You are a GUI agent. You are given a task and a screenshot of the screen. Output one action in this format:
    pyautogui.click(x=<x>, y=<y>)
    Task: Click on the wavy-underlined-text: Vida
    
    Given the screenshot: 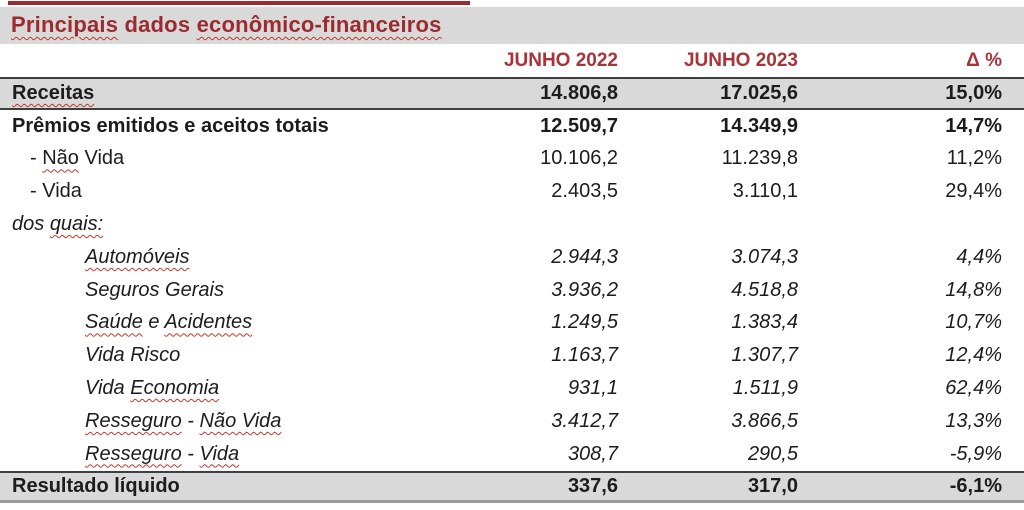 What is the action you would take?
    pyautogui.click(x=219, y=453)
    